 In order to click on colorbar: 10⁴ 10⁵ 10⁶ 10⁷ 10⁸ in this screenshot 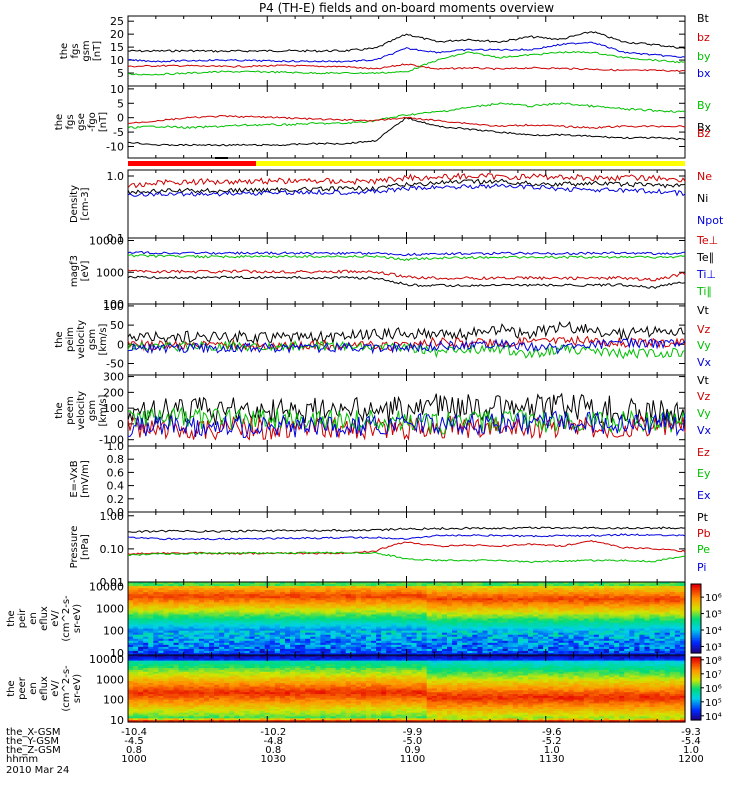, I will do `click(706, 689)`.